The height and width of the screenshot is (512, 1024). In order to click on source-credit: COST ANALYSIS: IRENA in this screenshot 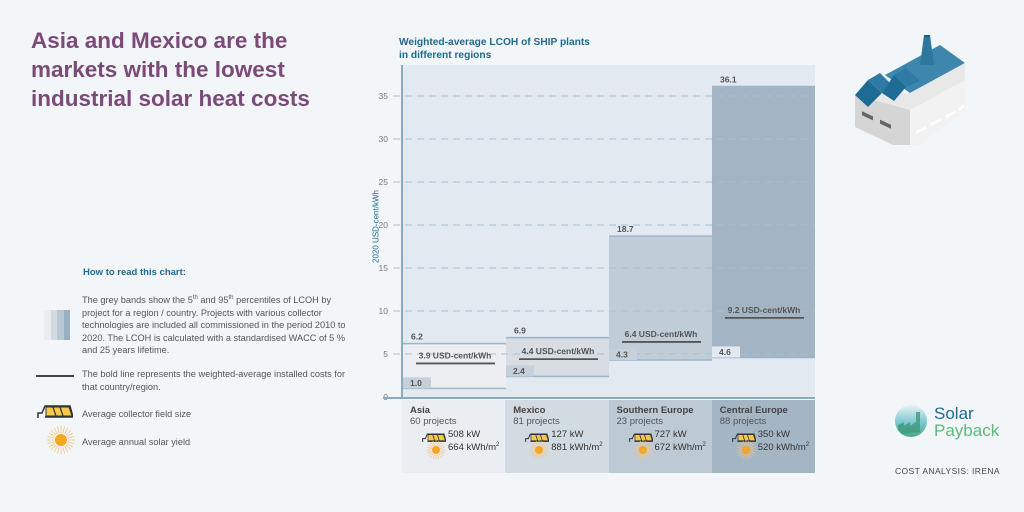, I will do `click(947, 471)`.